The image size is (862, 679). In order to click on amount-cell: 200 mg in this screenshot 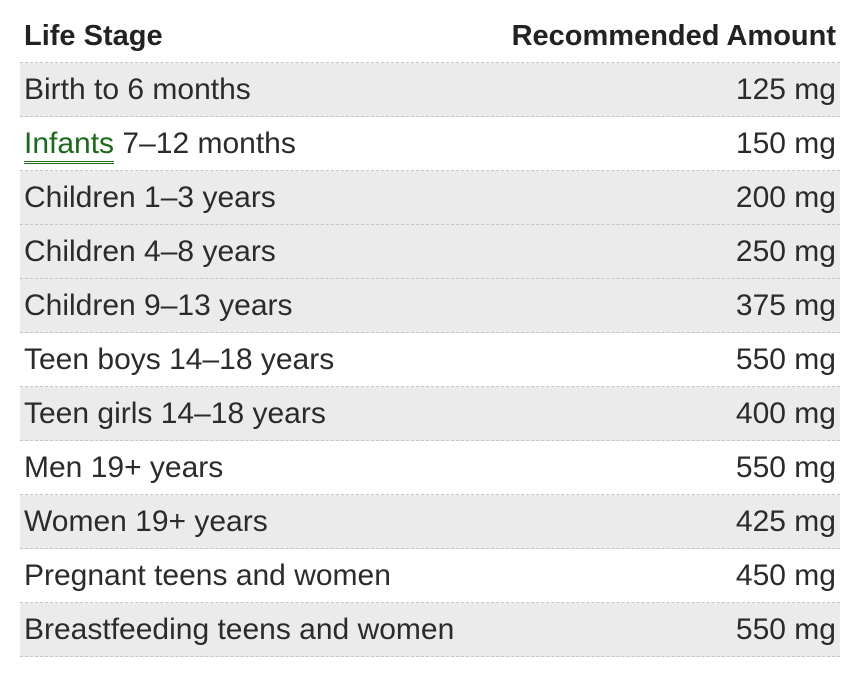, I will do `click(785, 197)`.